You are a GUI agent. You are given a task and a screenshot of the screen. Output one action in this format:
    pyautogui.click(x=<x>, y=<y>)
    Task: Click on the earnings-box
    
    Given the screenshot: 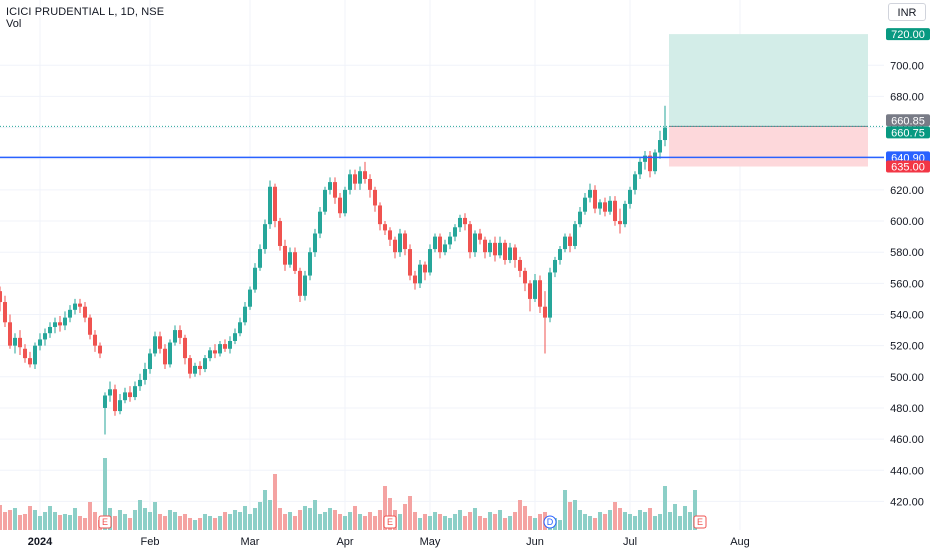 What is the action you would take?
    pyautogui.click(x=390, y=522)
    